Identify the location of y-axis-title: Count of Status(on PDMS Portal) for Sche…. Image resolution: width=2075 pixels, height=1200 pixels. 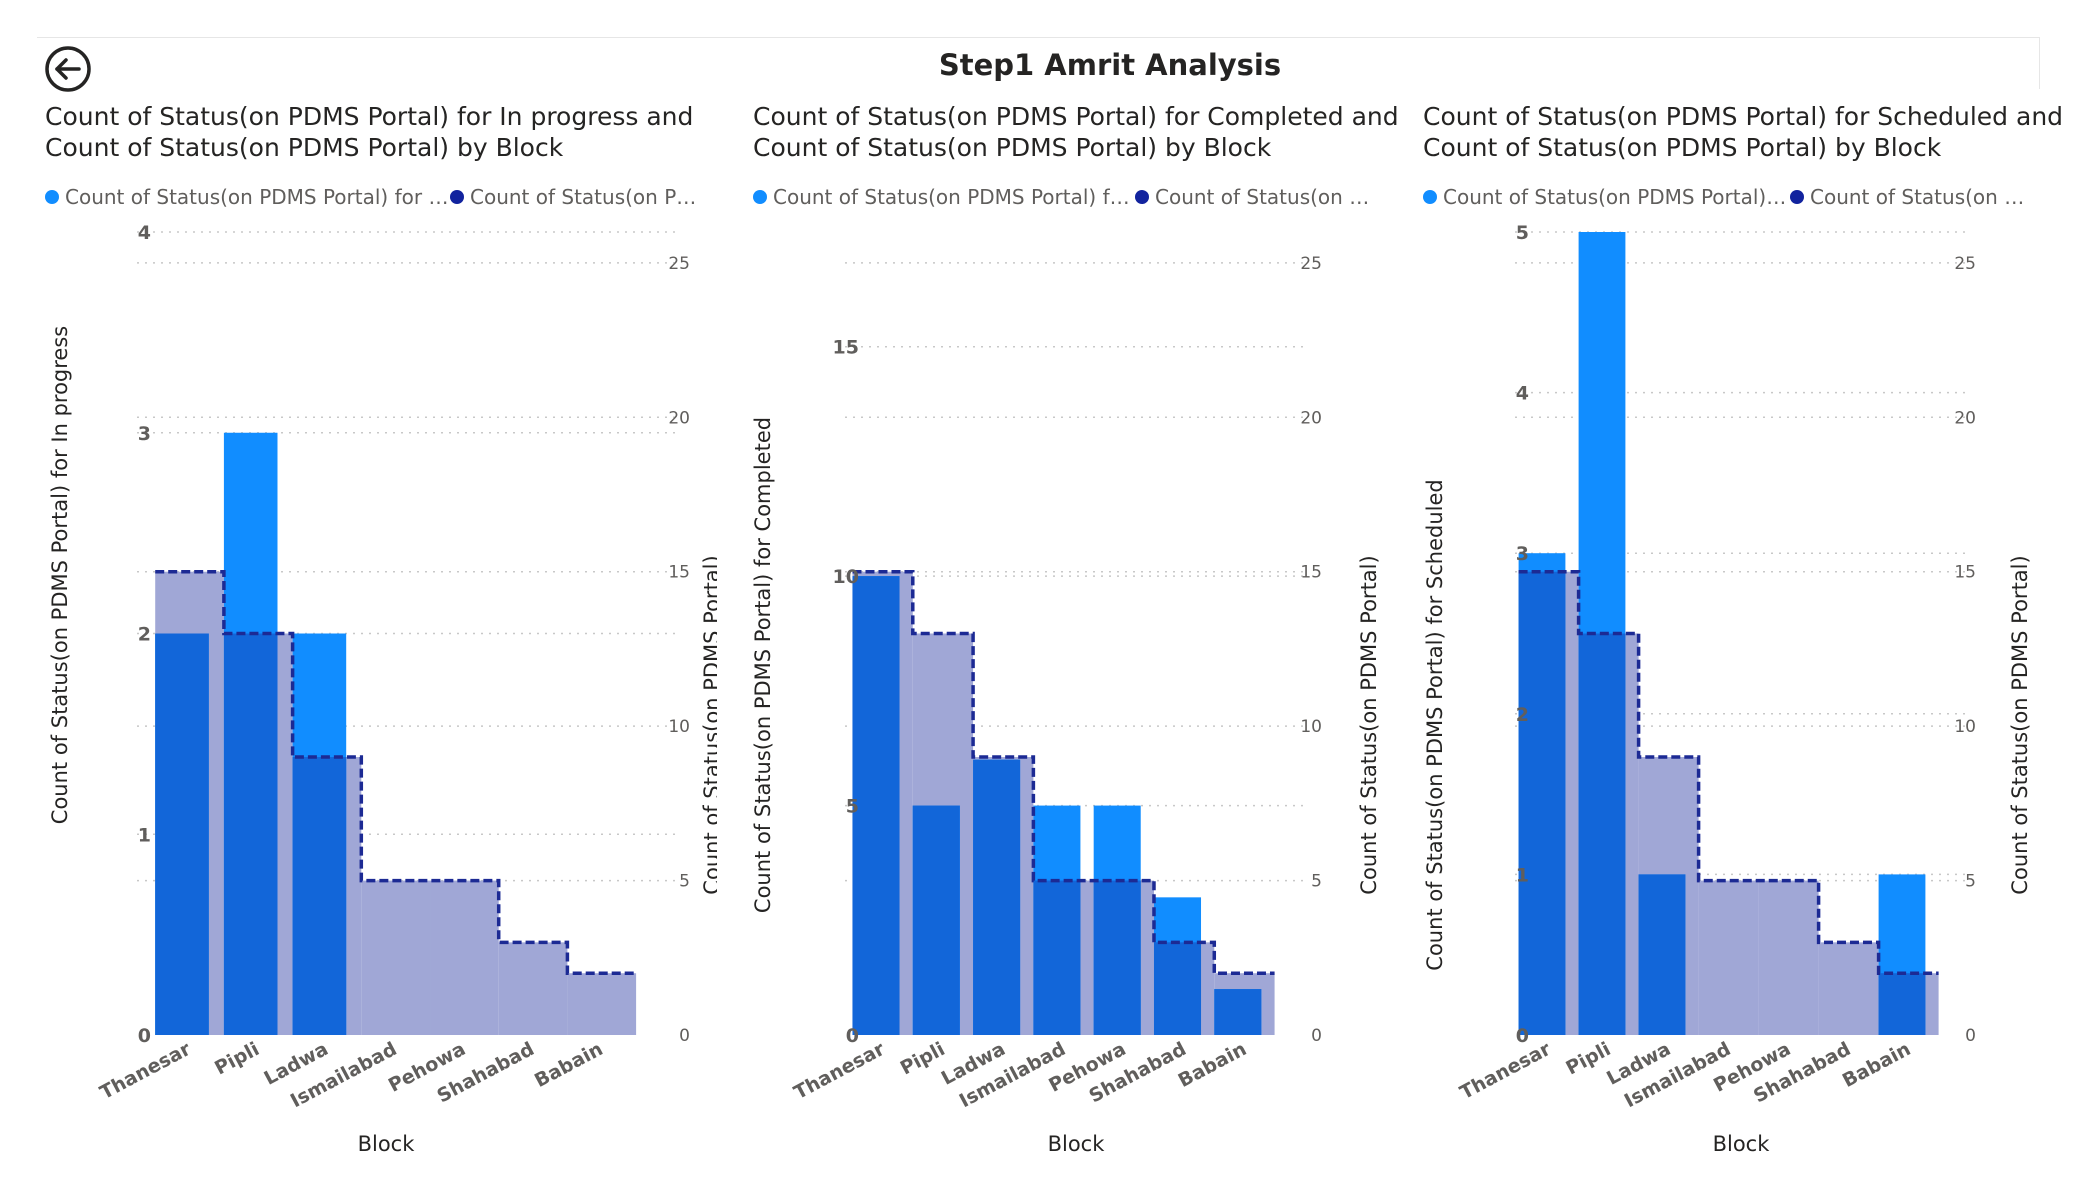
(1435, 724).